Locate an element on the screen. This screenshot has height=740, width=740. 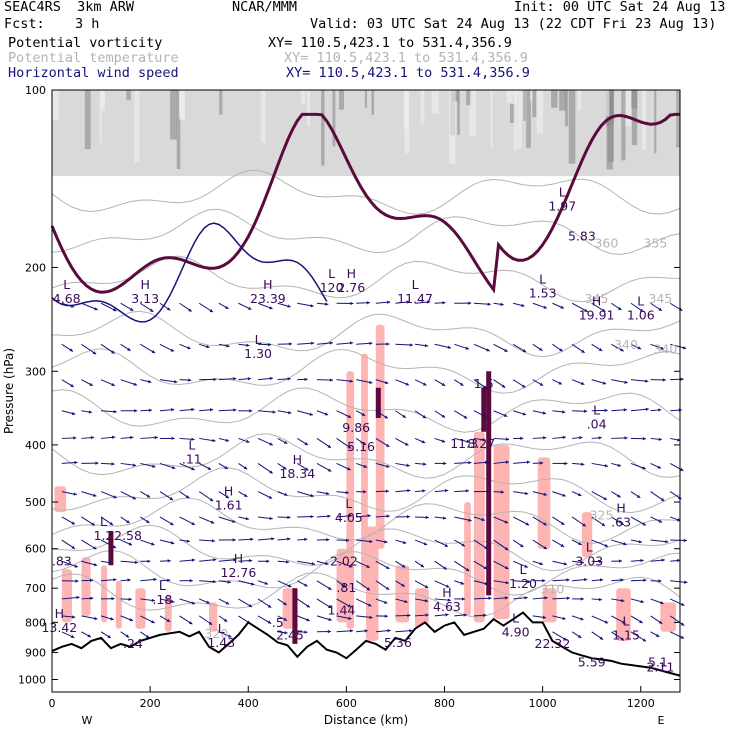
extrema-value: 1.43 is located at coordinates (221, 642).